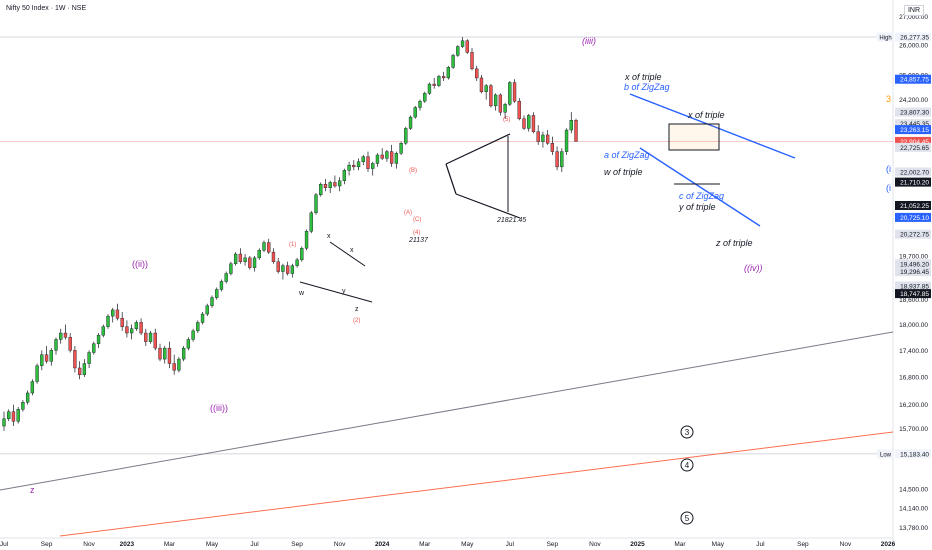 This screenshot has width=932, height=550. Describe the element at coordinates (913, 300) in the screenshot. I see `y-tick-label-5: 18,600.00` at that location.